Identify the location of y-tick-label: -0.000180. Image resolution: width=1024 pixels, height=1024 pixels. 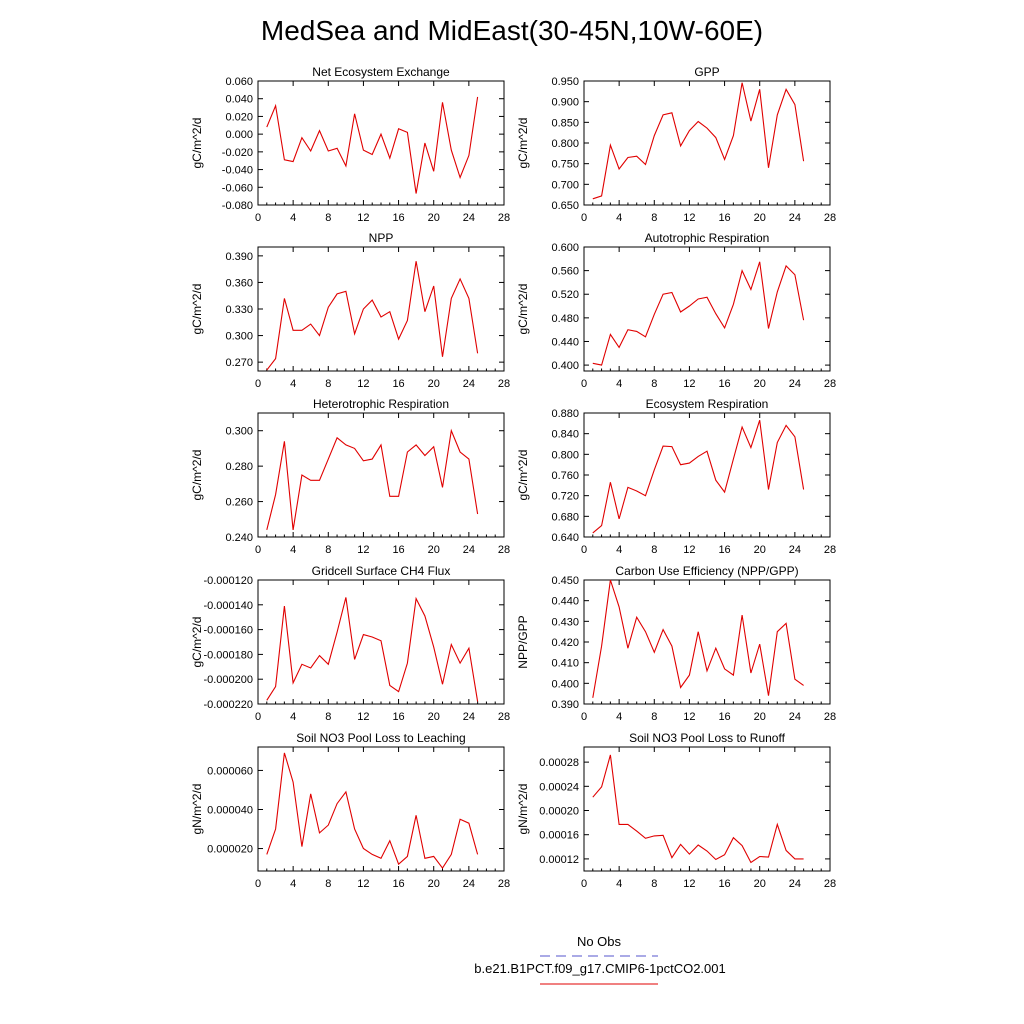
(228, 655).